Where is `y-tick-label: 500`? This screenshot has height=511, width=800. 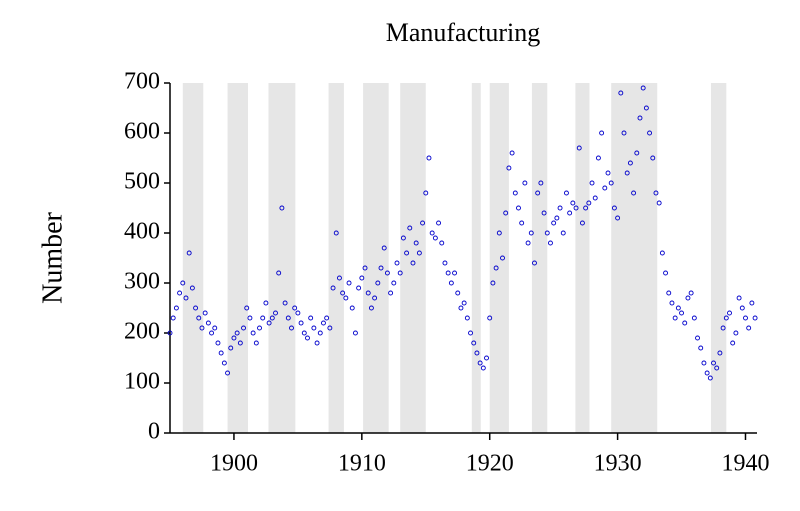 y-tick-label: 500 is located at coordinates (142, 182).